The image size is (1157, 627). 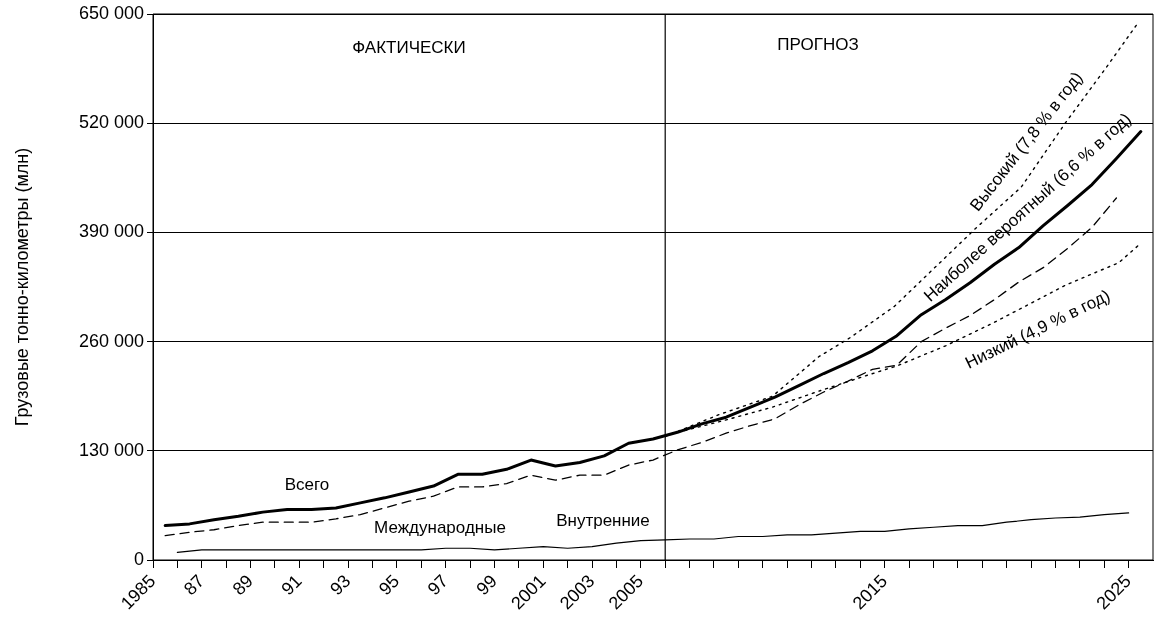 What do you see at coordinates (21, 287) in the screenshot?
I see `y-axis-title: Грузовые тонно-километры (млн)` at bounding box center [21, 287].